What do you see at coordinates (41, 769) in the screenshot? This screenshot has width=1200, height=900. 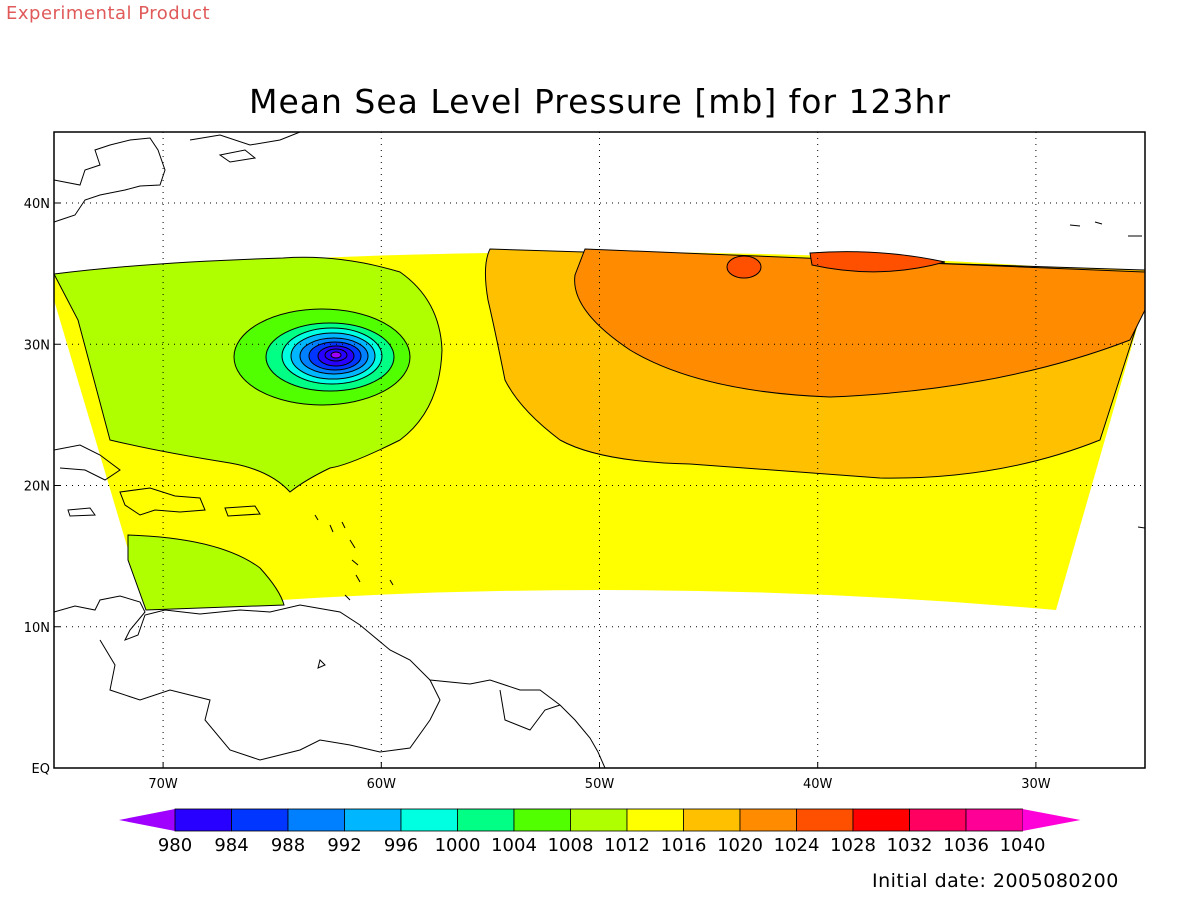 I see `lat-tick-label: EQ` at bounding box center [41, 769].